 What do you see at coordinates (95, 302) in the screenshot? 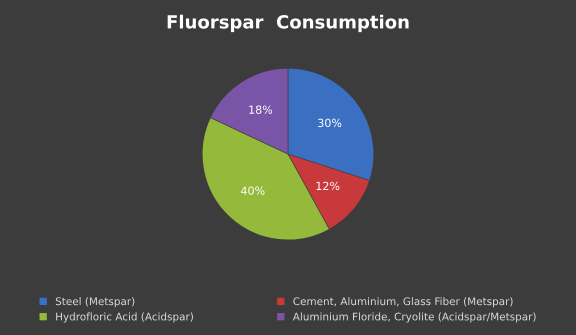
I see `legend-label: Steel (Metspar)` at bounding box center [95, 302].